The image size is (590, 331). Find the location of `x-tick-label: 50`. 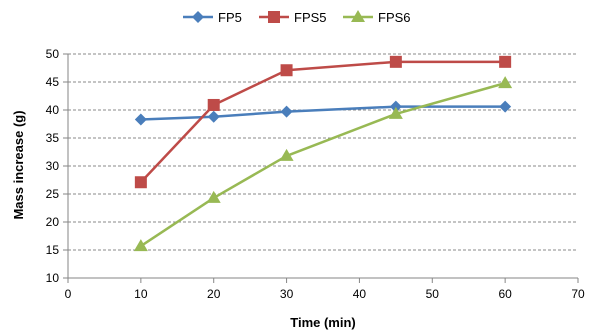

x-tick-label: 50 is located at coordinates (433, 294).